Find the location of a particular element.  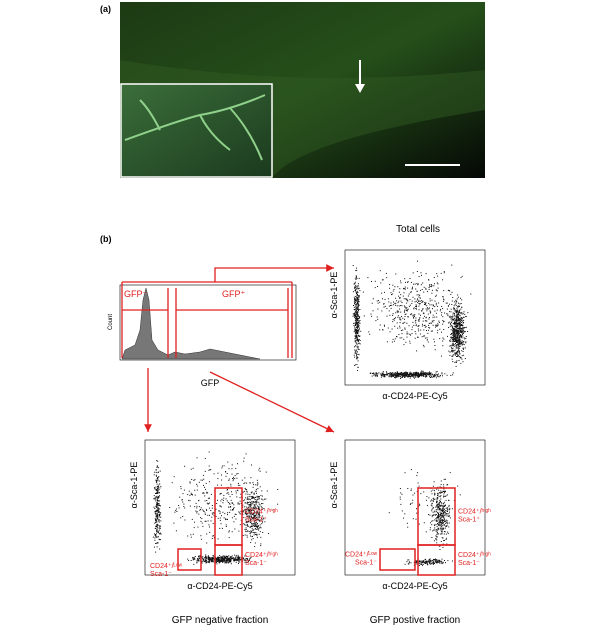

axis-label: α-Sca-1-PE is located at coordinates (334, 295).